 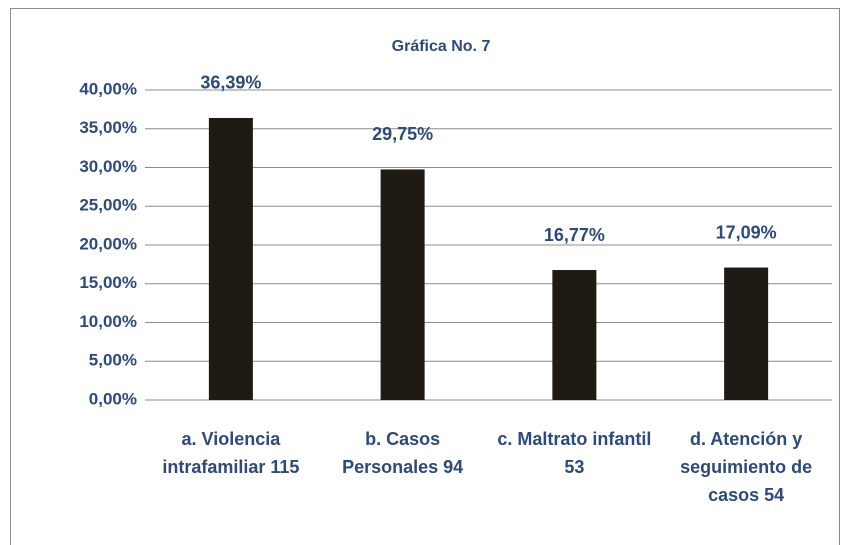 I want to click on x-tick-label: c. Maltrato infantil 53, so click(x=574, y=453).